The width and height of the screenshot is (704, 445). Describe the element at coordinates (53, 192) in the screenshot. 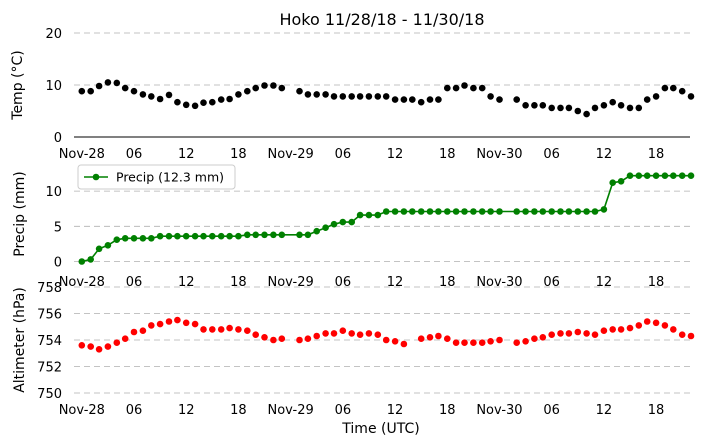

I see `precip-y-tick-label: 10` at that location.